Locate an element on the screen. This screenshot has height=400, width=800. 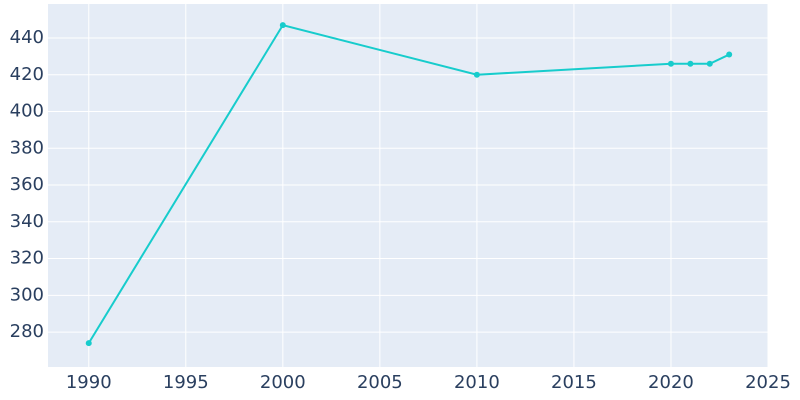
x-tick-label: 2005 is located at coordinates (380, 382).